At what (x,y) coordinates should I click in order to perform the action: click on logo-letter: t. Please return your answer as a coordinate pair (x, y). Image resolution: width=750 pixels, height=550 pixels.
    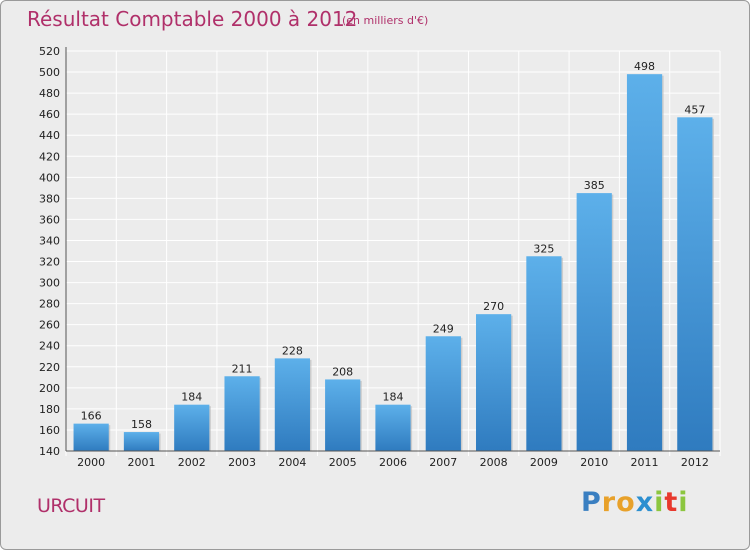
    Looking at the image, I should click on (671, 502).